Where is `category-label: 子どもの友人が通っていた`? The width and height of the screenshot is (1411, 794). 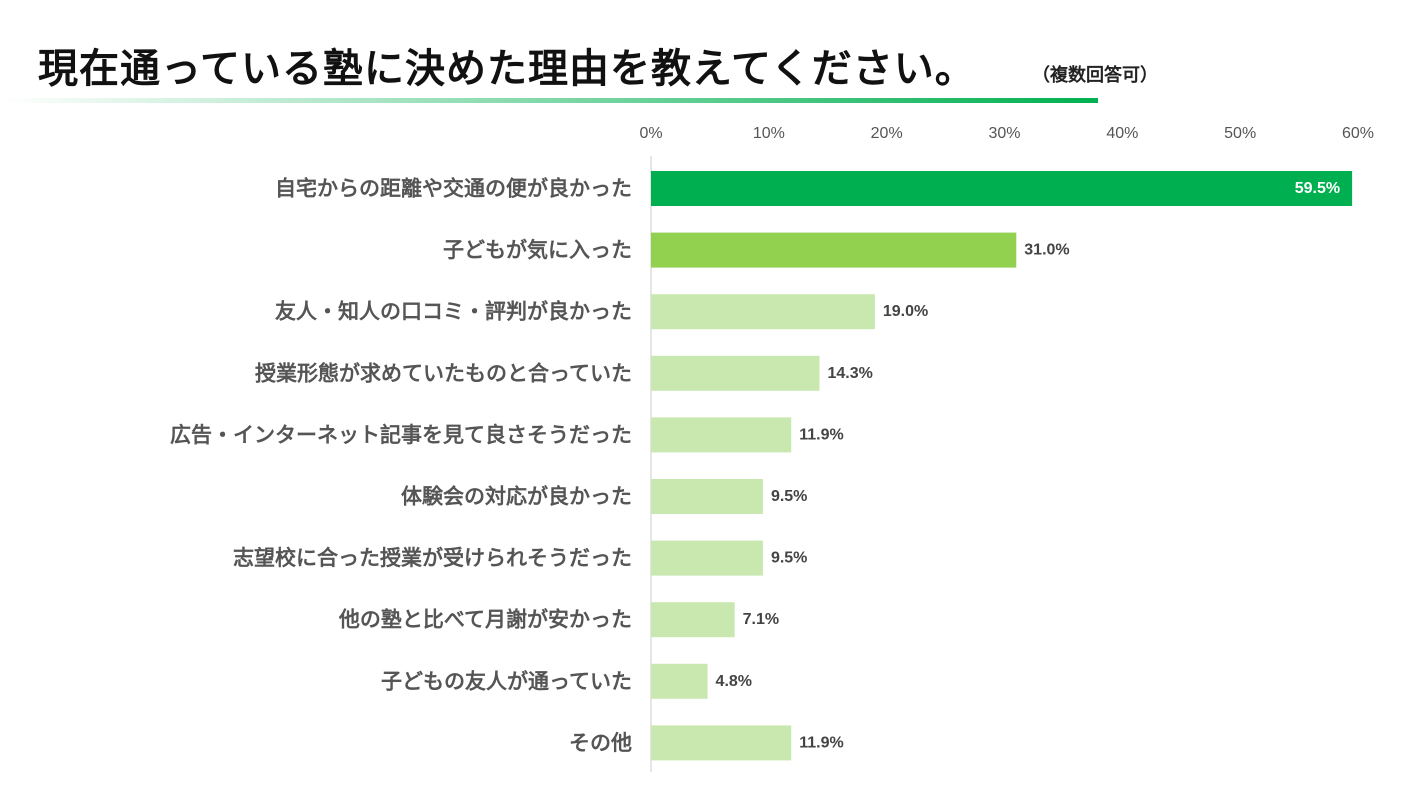
category-label: 子どもの友人が通っていた is located at coordinates (506, 681).